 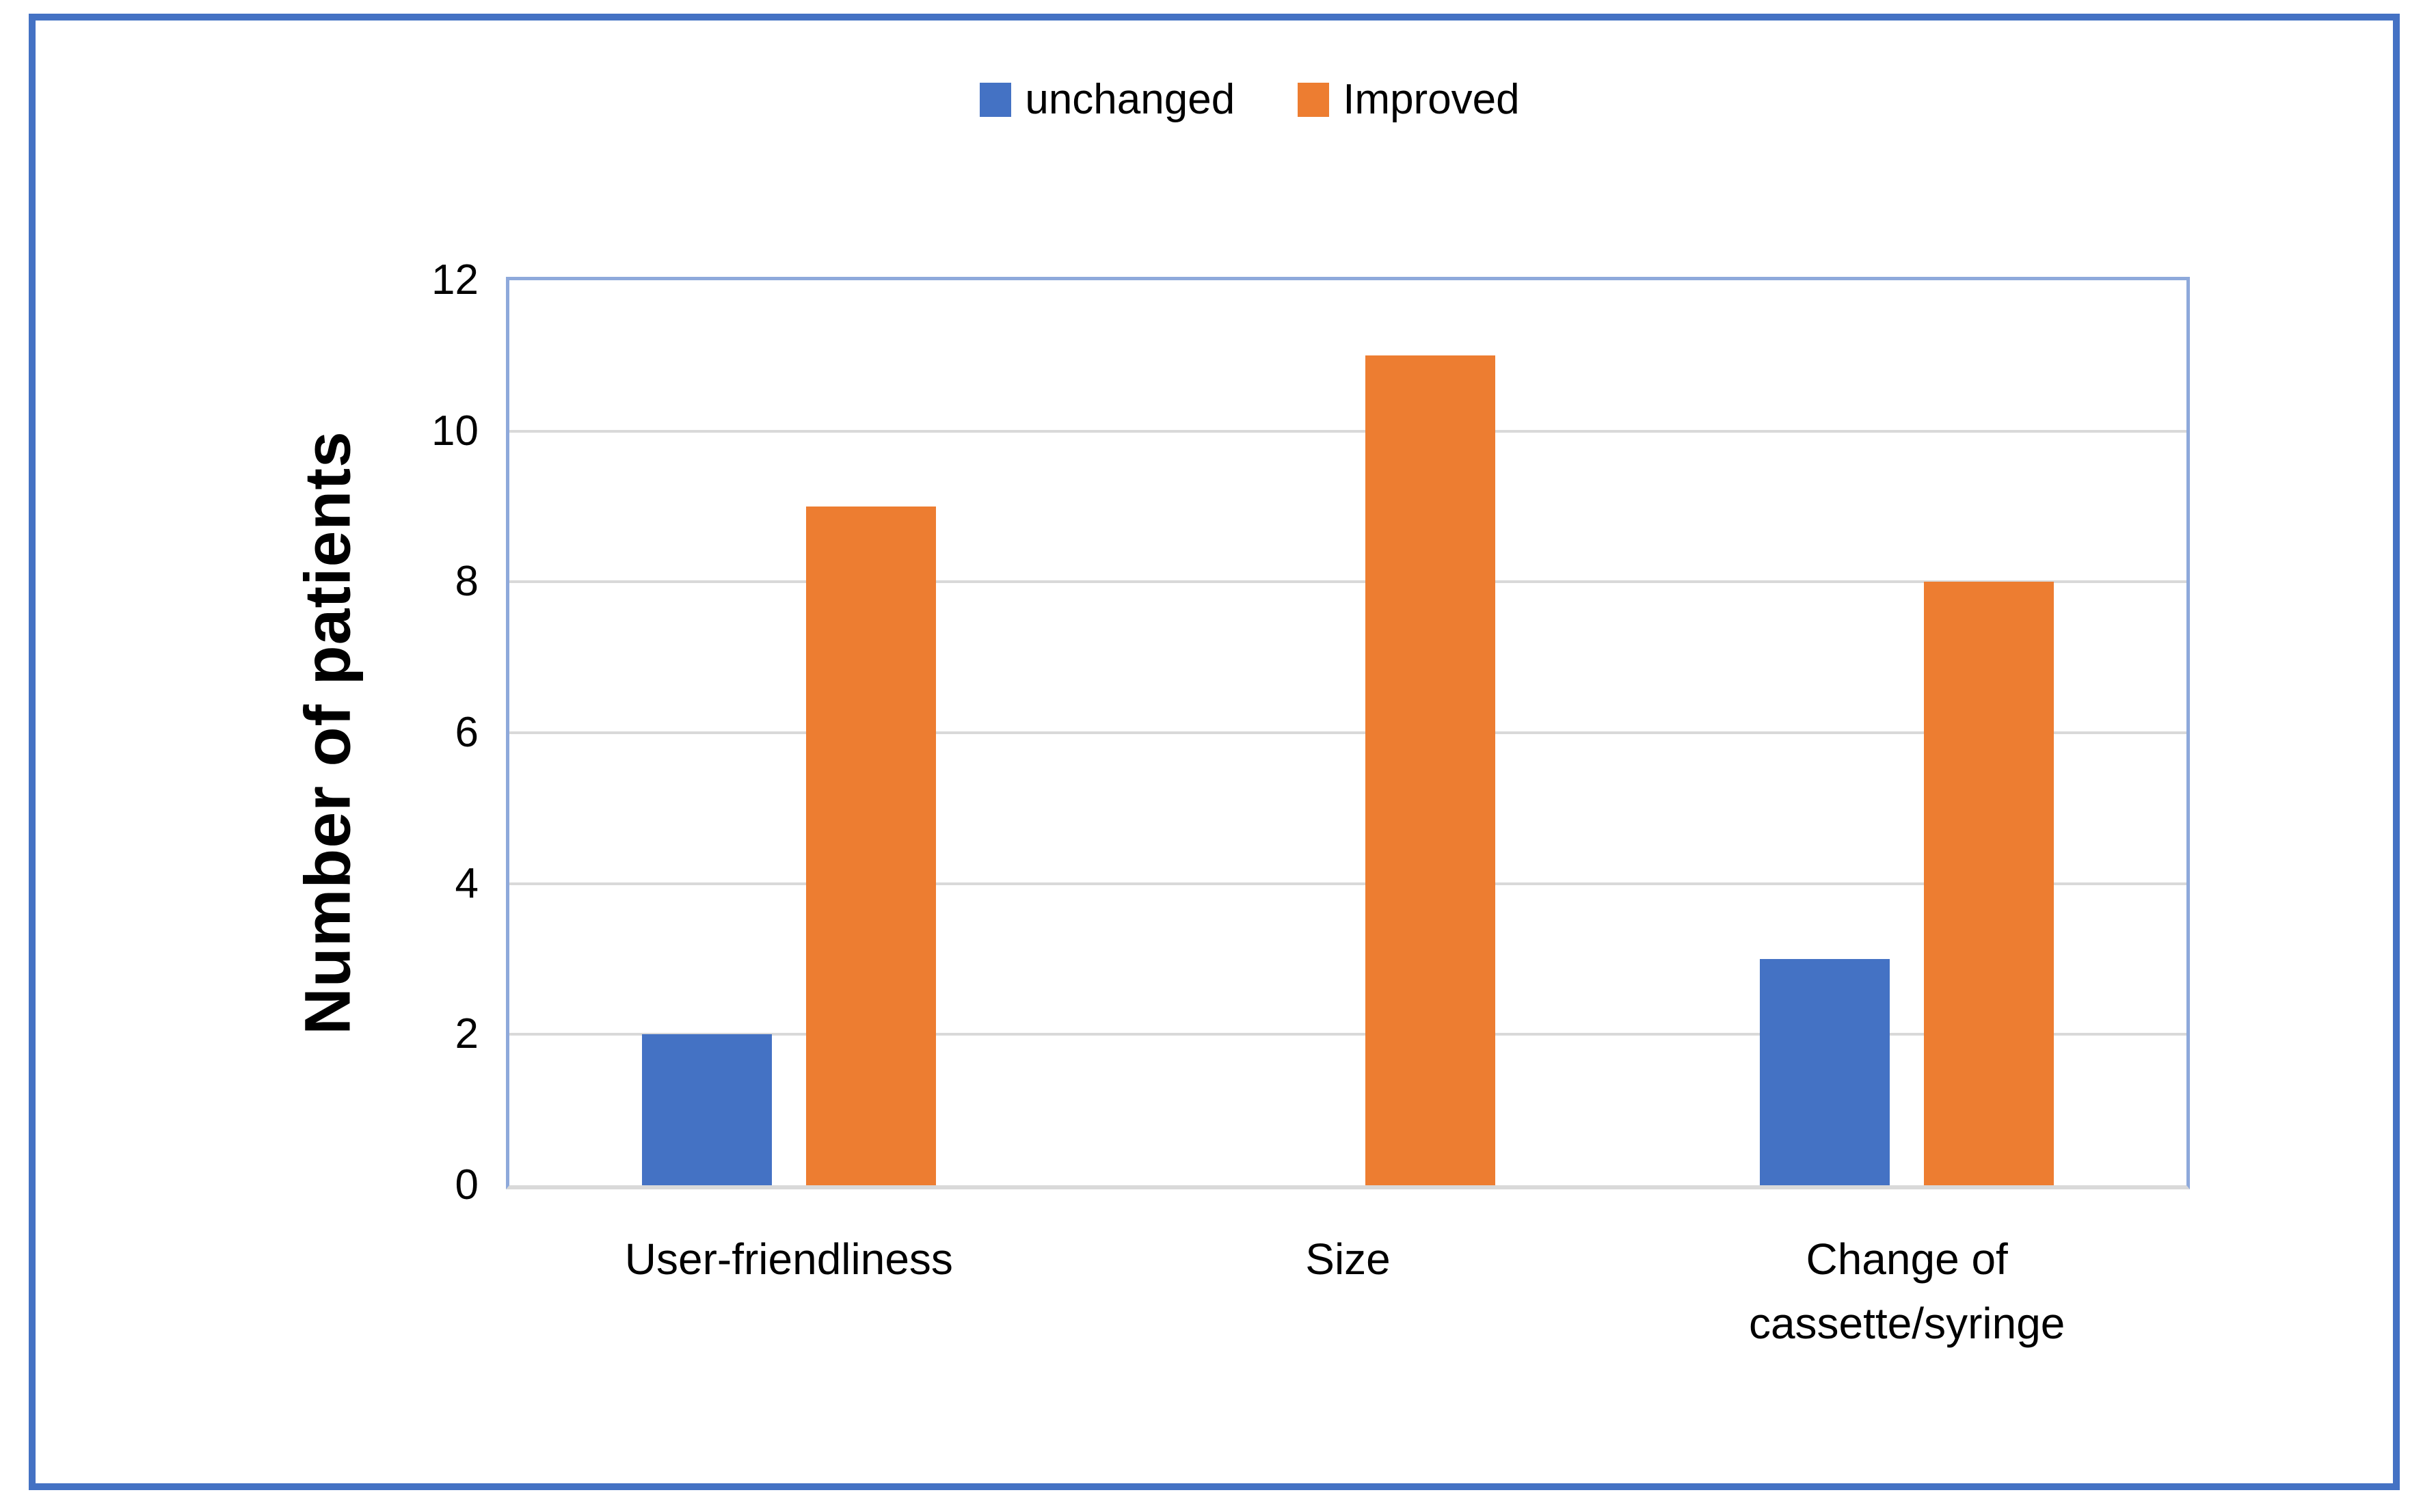 I want to click on y-tick-label-0: 0, so click(x=467, y=1185).